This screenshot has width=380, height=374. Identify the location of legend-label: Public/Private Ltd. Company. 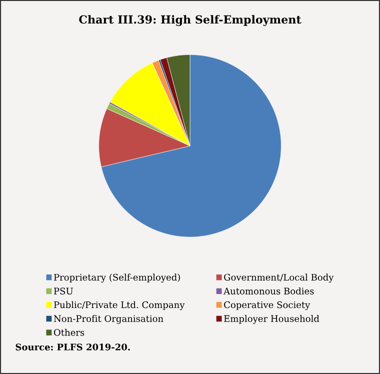
(119, 305).